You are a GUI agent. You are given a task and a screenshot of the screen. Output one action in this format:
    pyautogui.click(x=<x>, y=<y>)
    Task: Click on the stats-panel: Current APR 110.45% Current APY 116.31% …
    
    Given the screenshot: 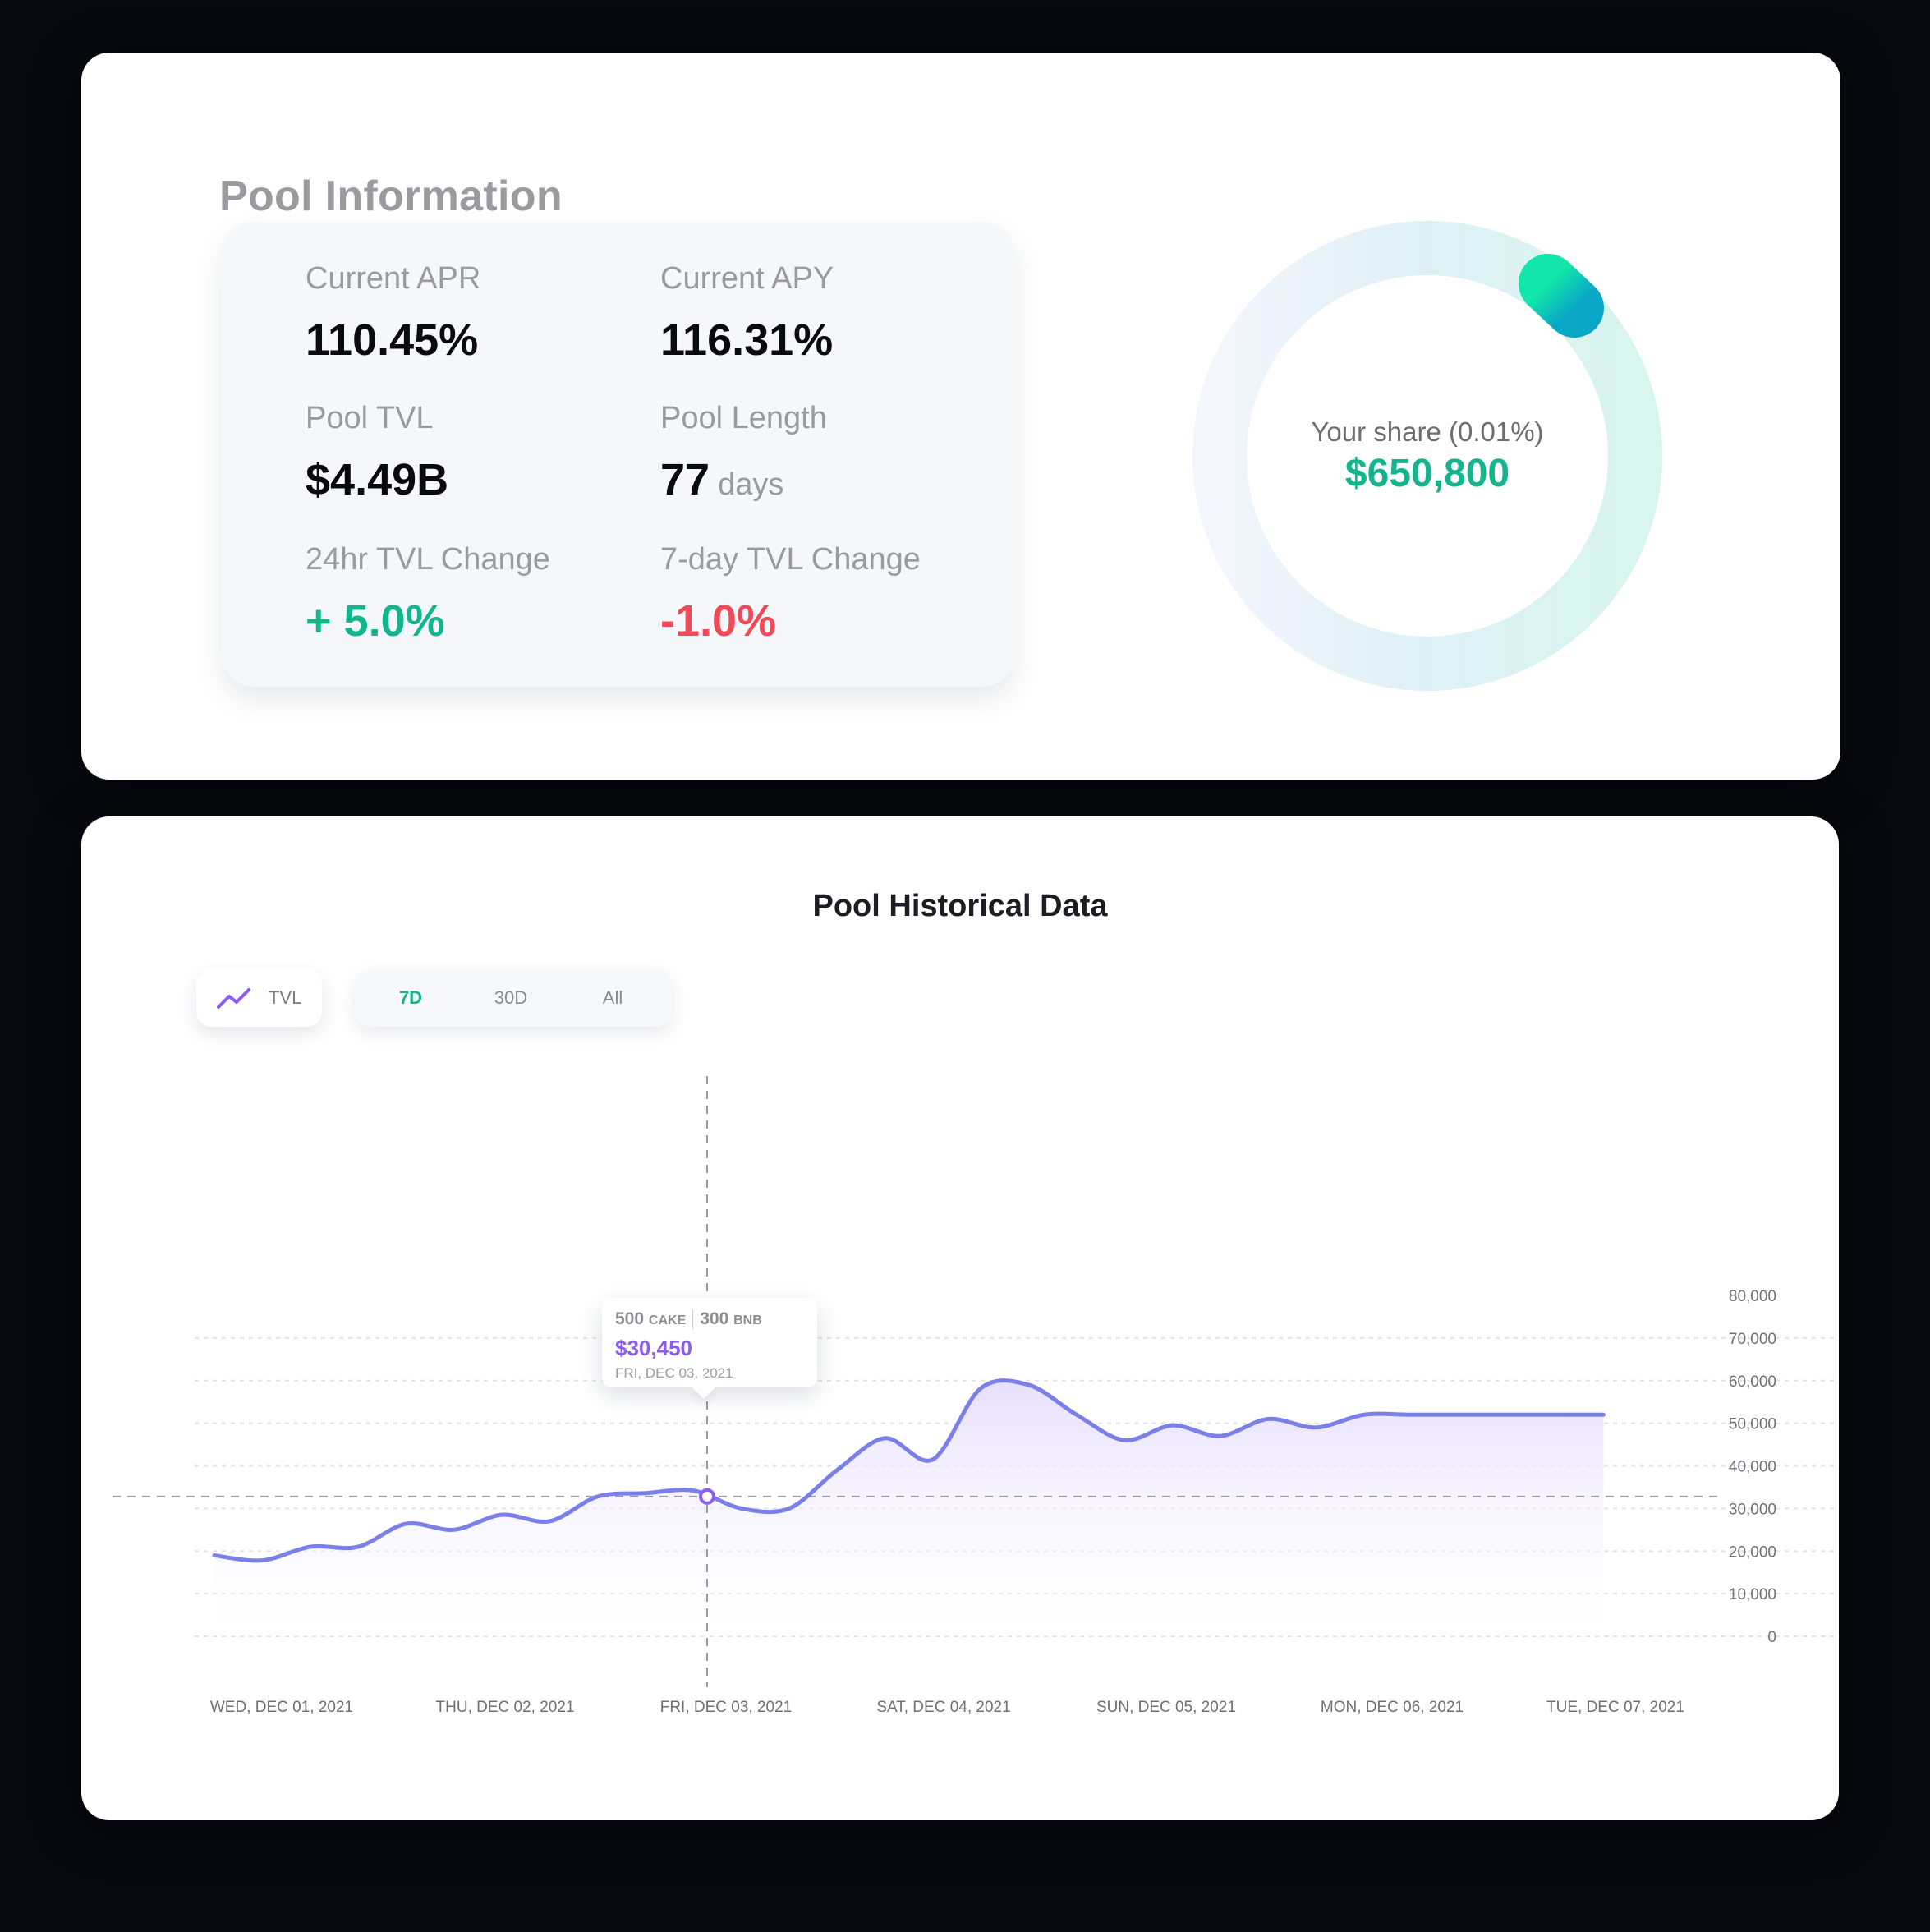 What is the action you would take?
    pyautogui.click(x=618, y=454)
    